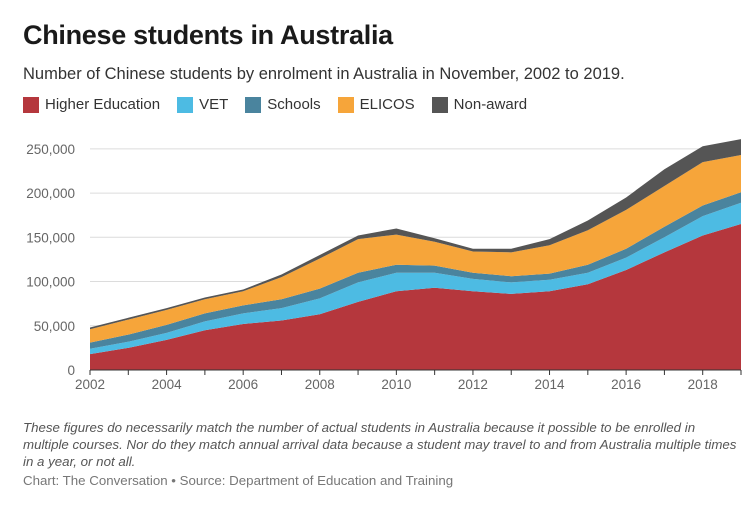 The image size is (754, 518). Describe the element at coordinates (214, 104) in the screenshot. I see `legend-label: VET` at that location.